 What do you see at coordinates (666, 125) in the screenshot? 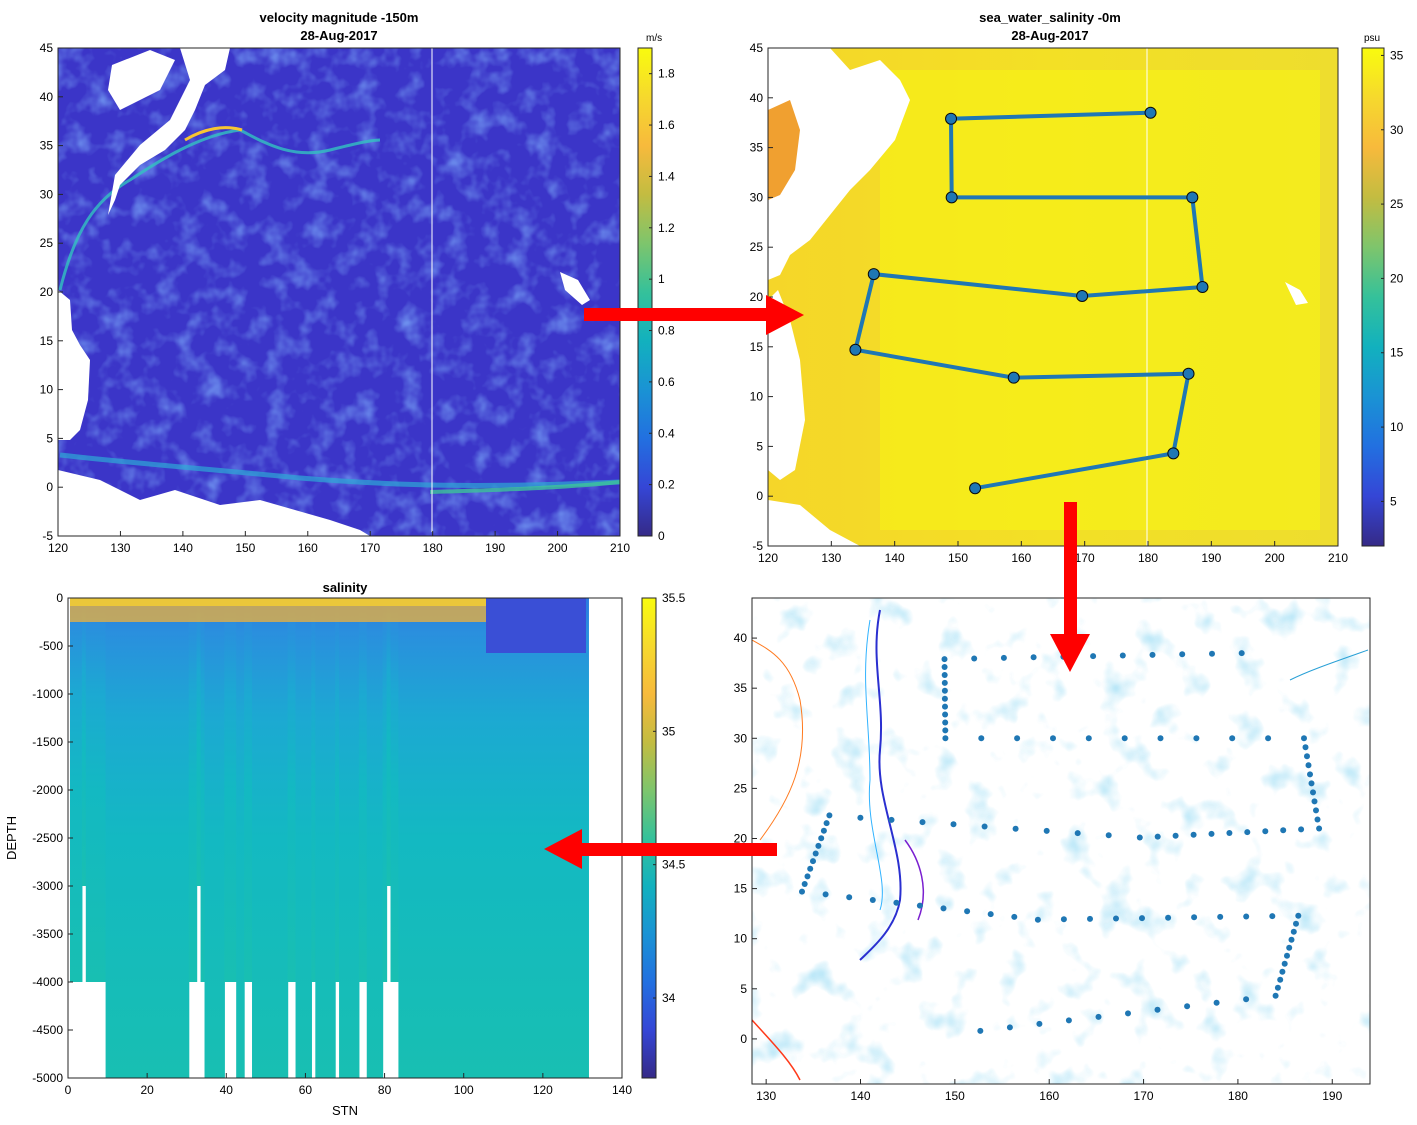
I see `colorbar-tick-label: 1.6` at bounding box center [666, 125].